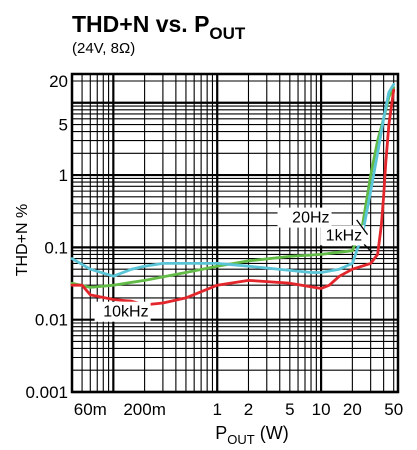  What do you see at coordinates (289, 409) in the screenshot?
I see `x-tick-label: 5` at bounding box center [289, 409].